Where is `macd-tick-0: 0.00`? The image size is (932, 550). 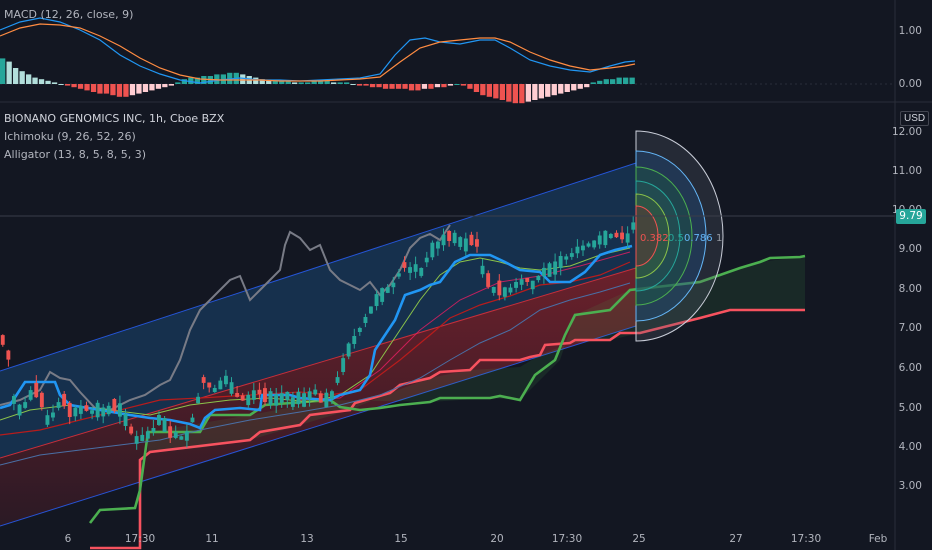
macd-tick-0: 0.00 is located at coordinates (910, 84).